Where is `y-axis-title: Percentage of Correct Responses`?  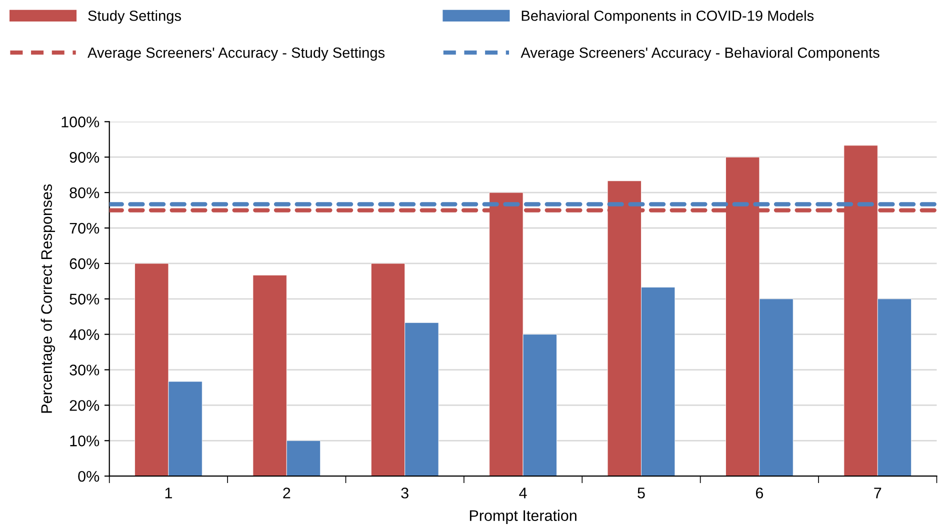 y-axis-title: Percentage of Correct Responses is located at coordinates (48, 298).